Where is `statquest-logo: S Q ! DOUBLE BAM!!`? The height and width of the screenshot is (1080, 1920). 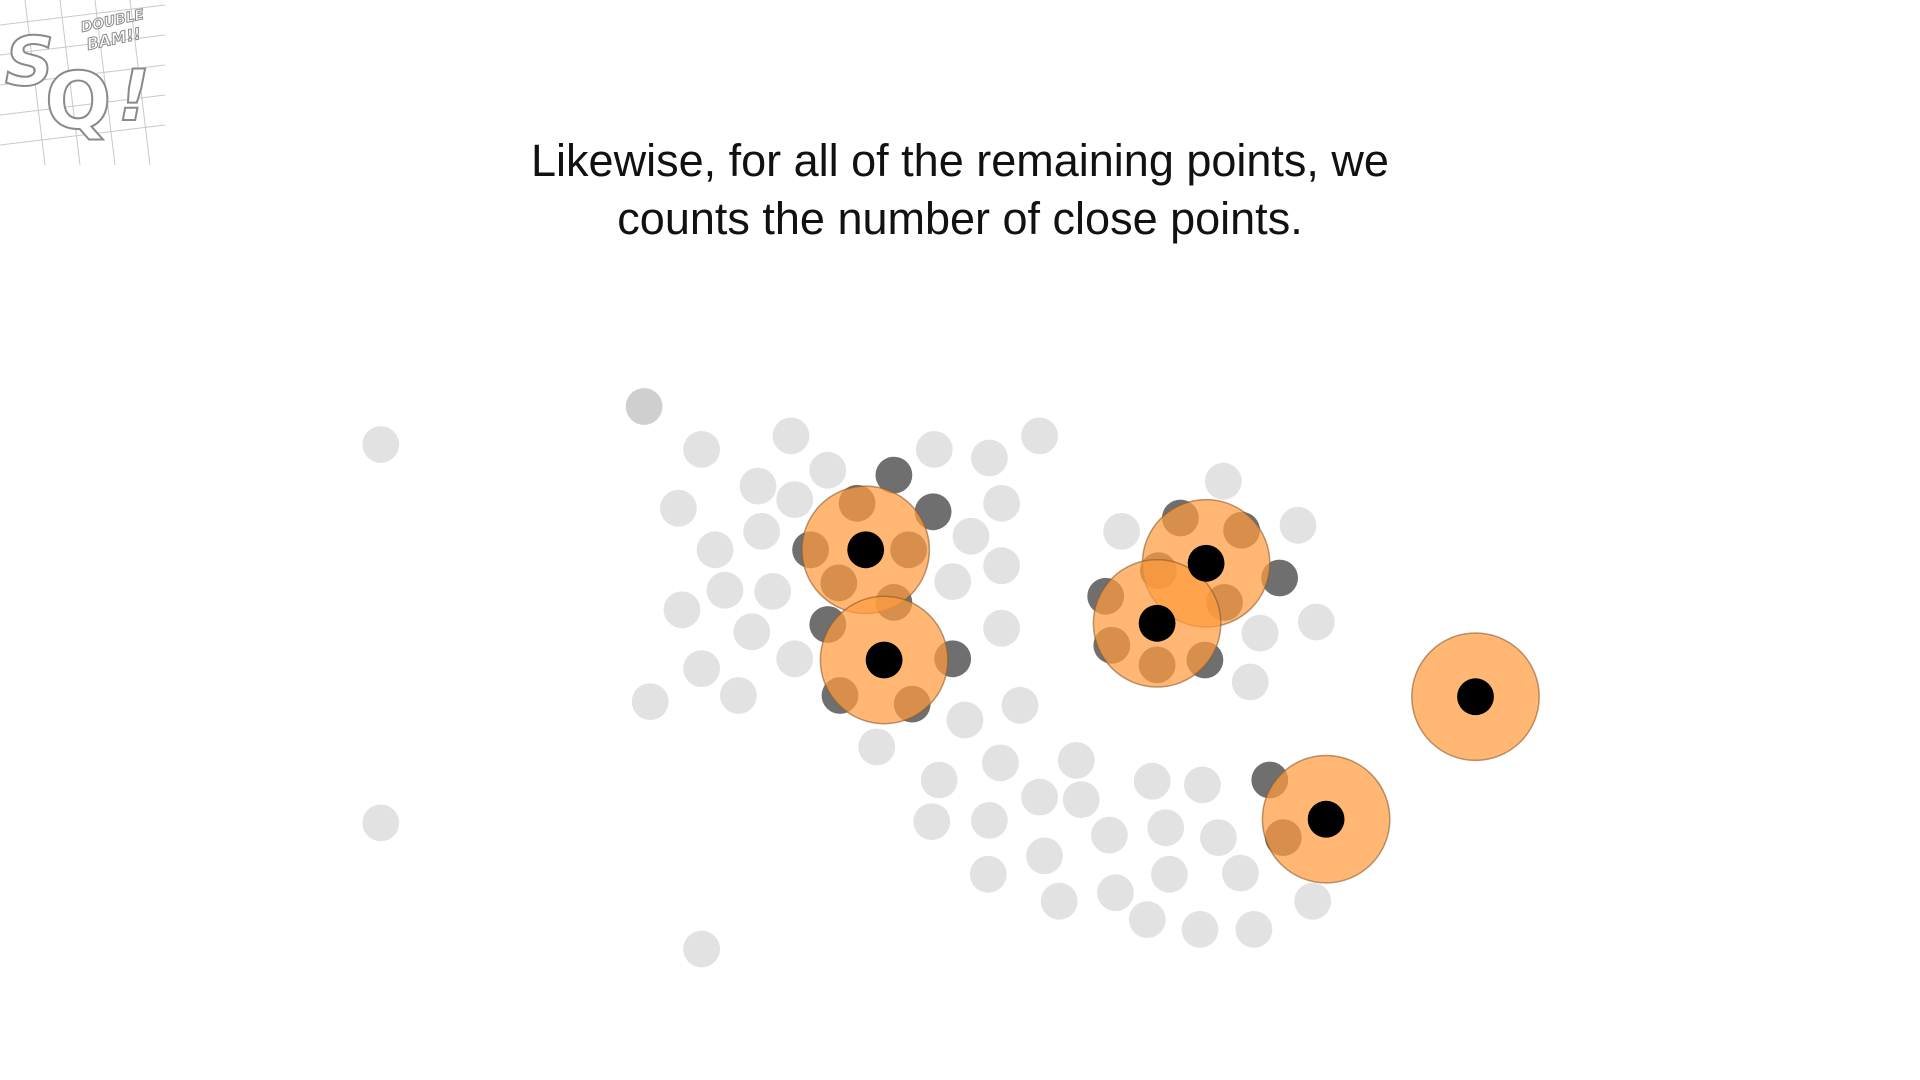
statquest-logo: S Q ! DOUBLE BAM!! is located at coordinates (85, 85).